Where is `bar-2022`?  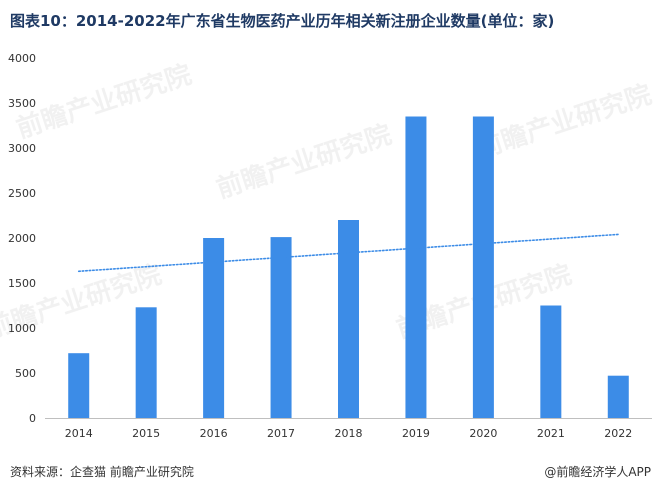 bar-2022 is located at coordinates (618, 396).